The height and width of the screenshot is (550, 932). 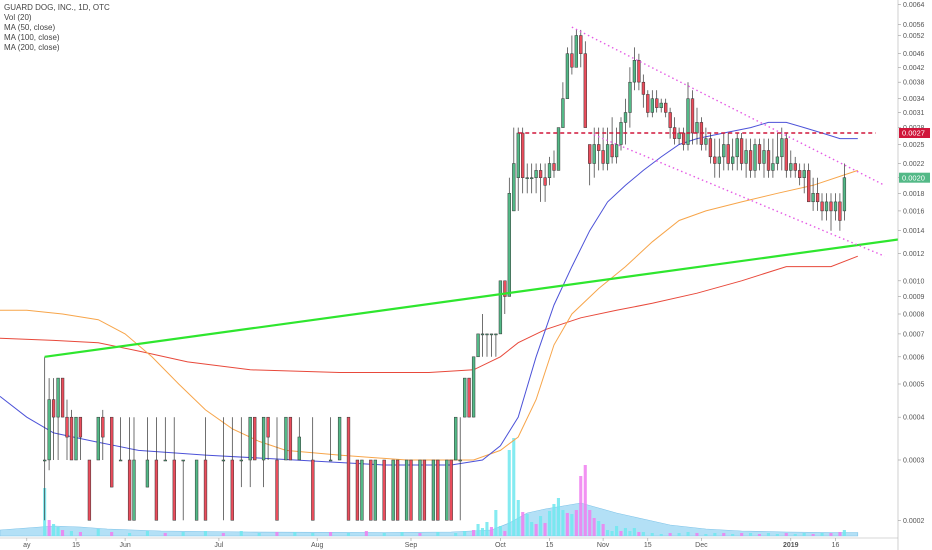 I want to click on price-badge-label-0: 0.0027, so click(x=913, y=133).